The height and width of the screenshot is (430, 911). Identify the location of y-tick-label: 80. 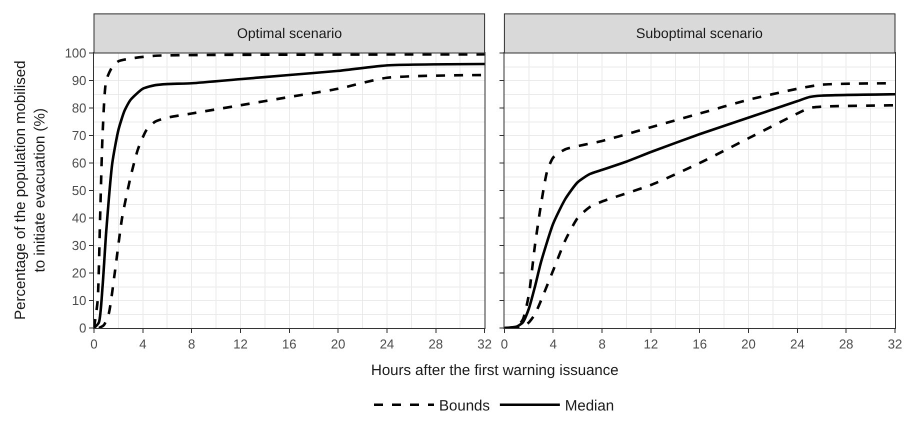
(79, 108).